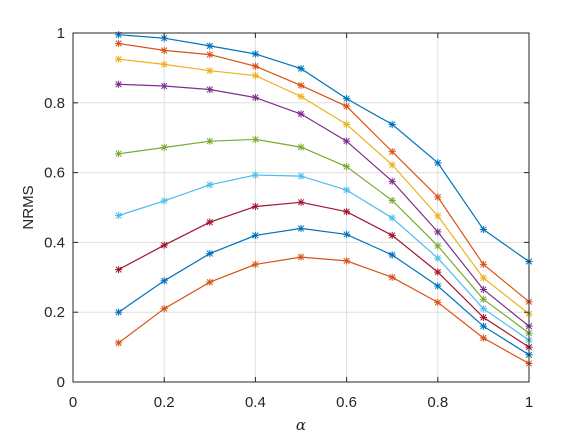 This screenshot has width=584, height=438. Describe the element at coordinates (54, 242) in the screenshot. I see `y-tick-label: 0.4` at that location.